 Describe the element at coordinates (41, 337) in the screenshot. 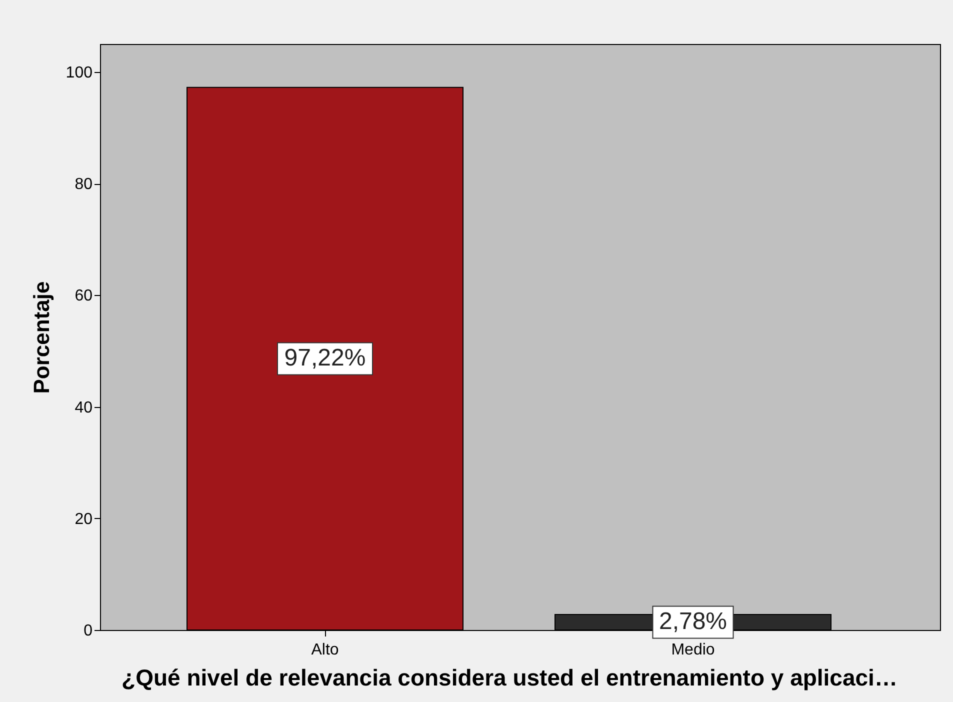

I see `y-axis-title: Porcentaje` at that location.